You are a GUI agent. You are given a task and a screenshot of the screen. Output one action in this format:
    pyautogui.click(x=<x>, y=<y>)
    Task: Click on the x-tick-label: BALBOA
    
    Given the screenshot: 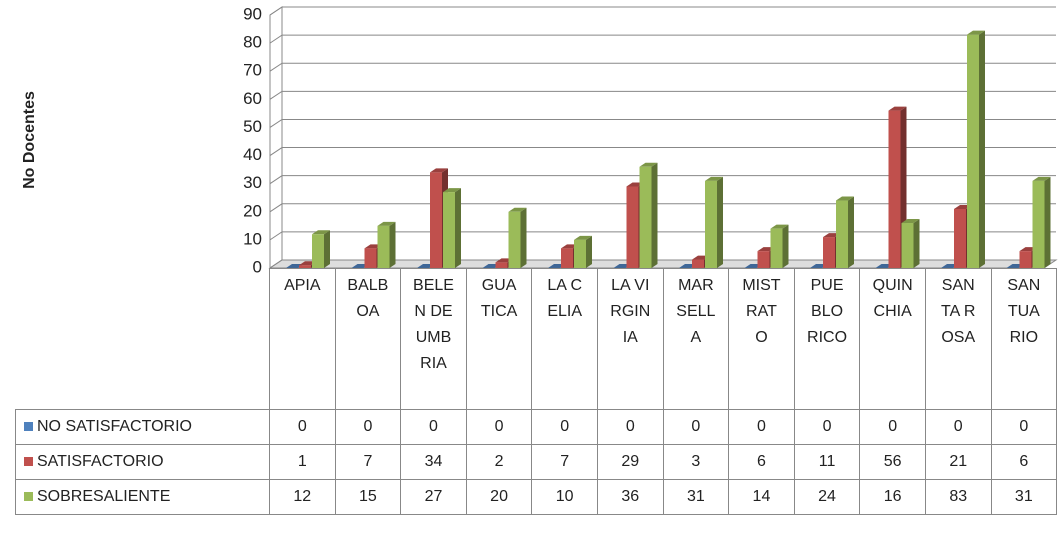 What is the action you would take?
    pyautogui.click(x=368, y=298)
    